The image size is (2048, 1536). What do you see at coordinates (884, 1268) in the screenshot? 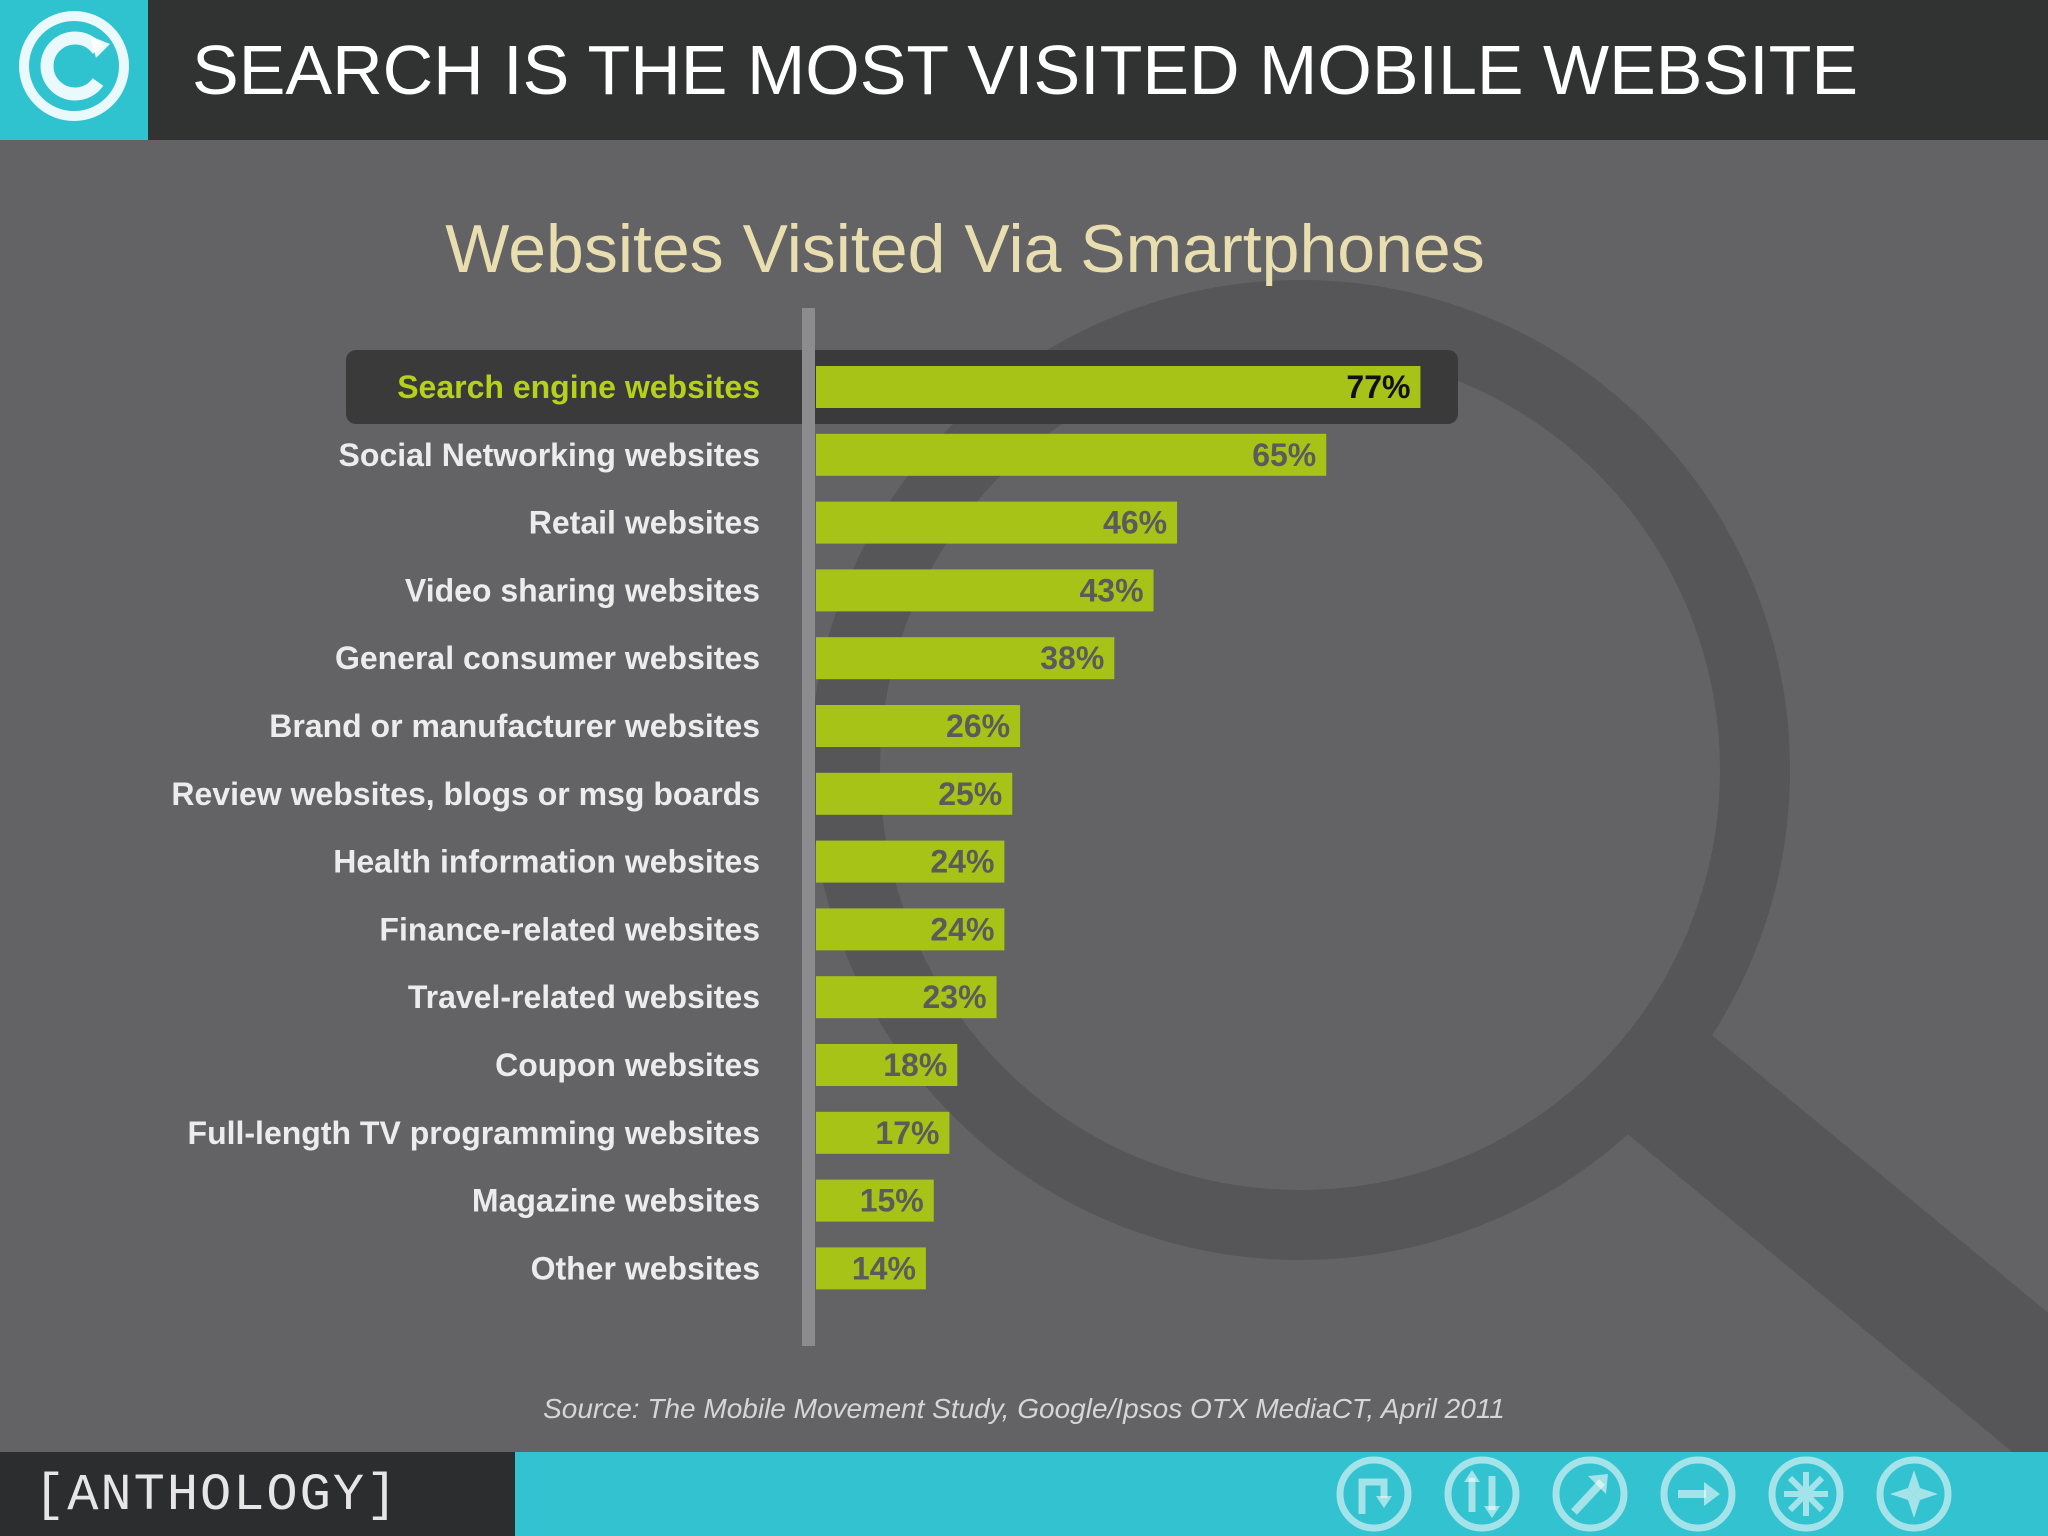
I see `value-label: 14%` at bounding box center [884, 1268].